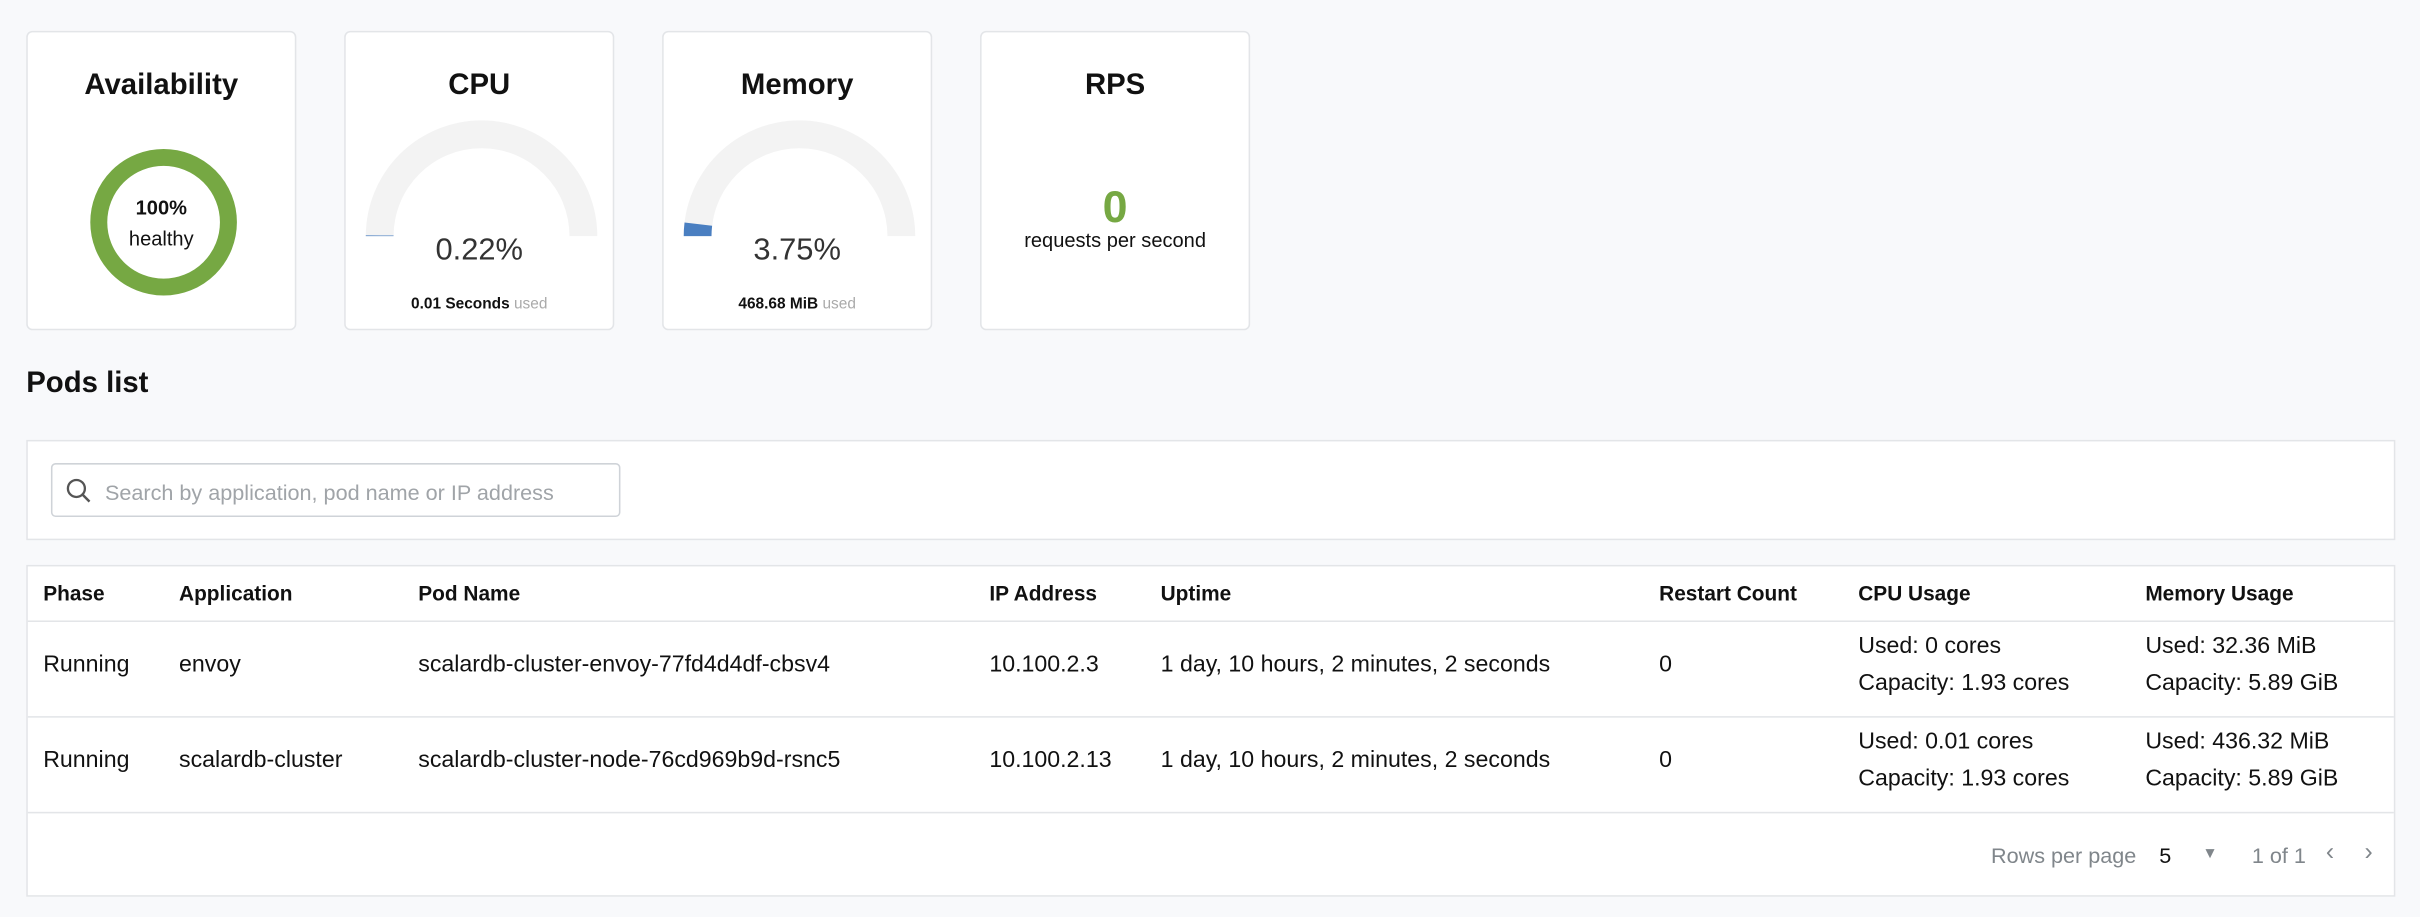  Describe the element at coordinates (2063, 855) in the screenshot. I see `rows-per-page-label: Rows per page` at that location.